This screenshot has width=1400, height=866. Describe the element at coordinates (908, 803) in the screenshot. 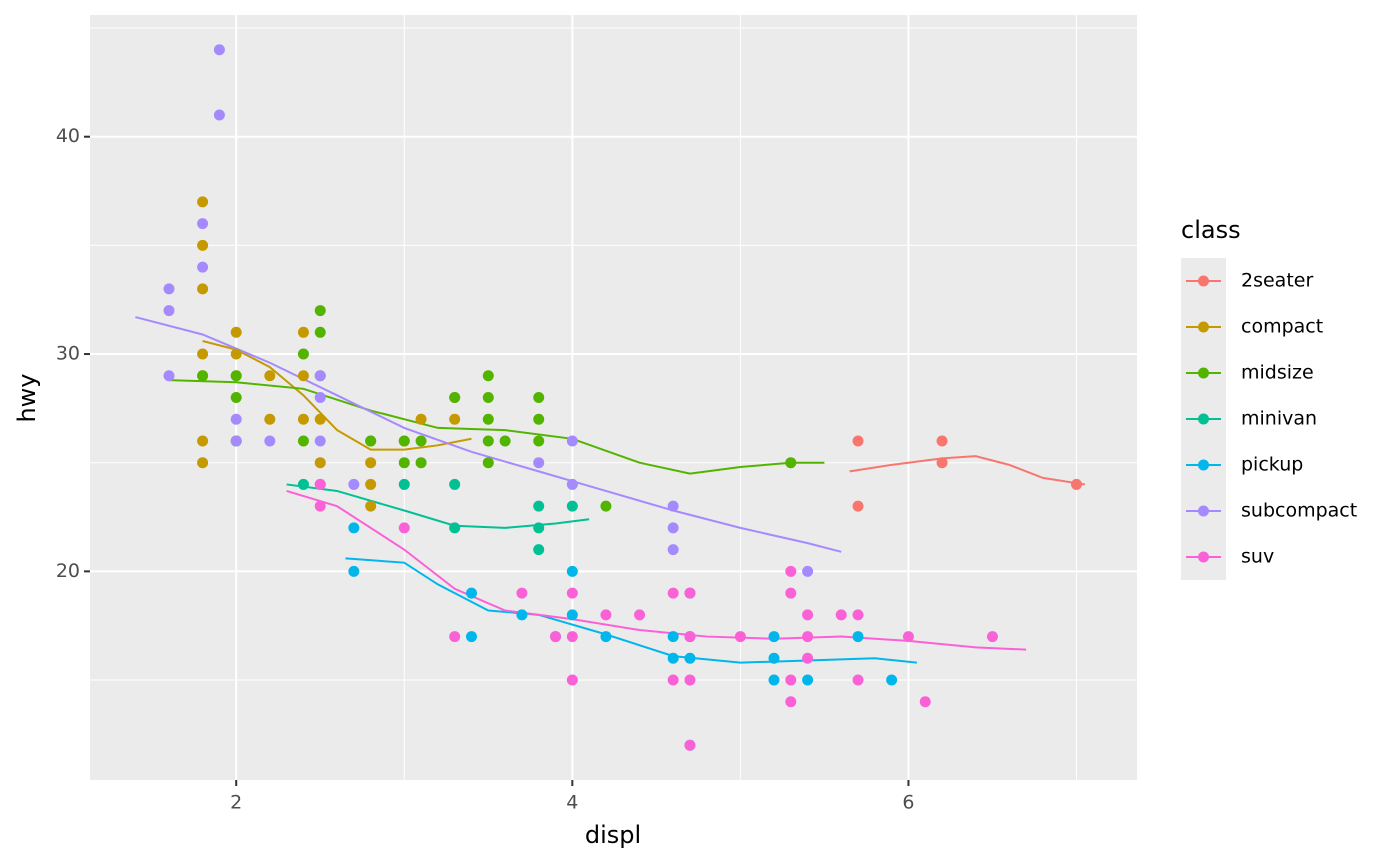

I see `x-tick-label: 6` at that location.